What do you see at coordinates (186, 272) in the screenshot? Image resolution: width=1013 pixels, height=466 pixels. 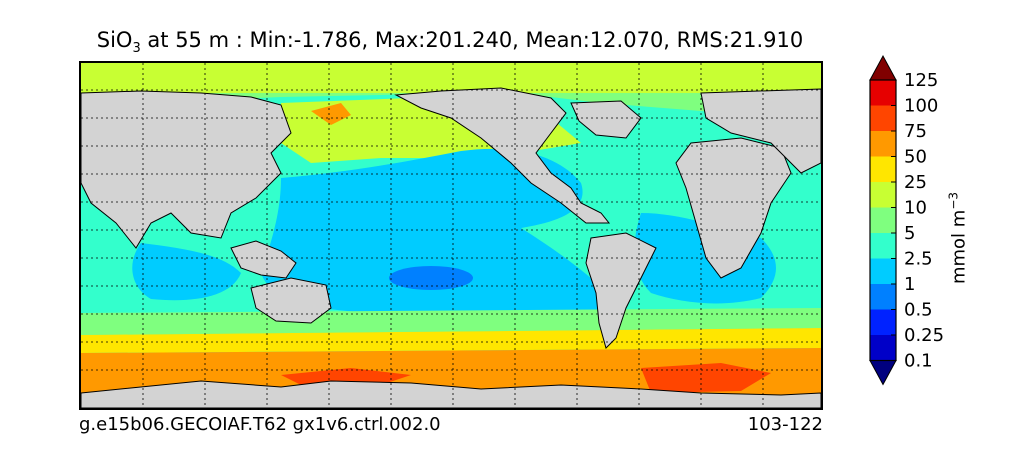 I see `indian-low-region` at bounding box center [186, 272].